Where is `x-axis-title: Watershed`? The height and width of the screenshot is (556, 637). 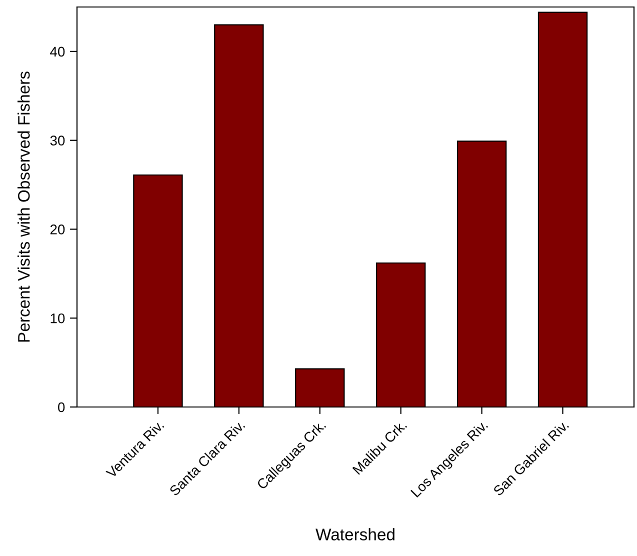 x-axis-title: Watershed is located at coordinates (355, 534).